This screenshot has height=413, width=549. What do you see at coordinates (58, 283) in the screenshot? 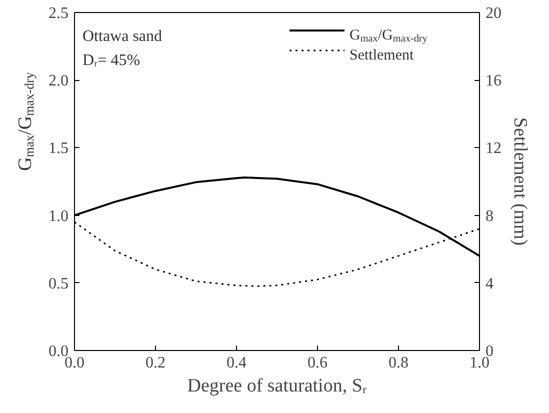
I see `y-tick-label: 0.5` at bounding box center [58, 283].